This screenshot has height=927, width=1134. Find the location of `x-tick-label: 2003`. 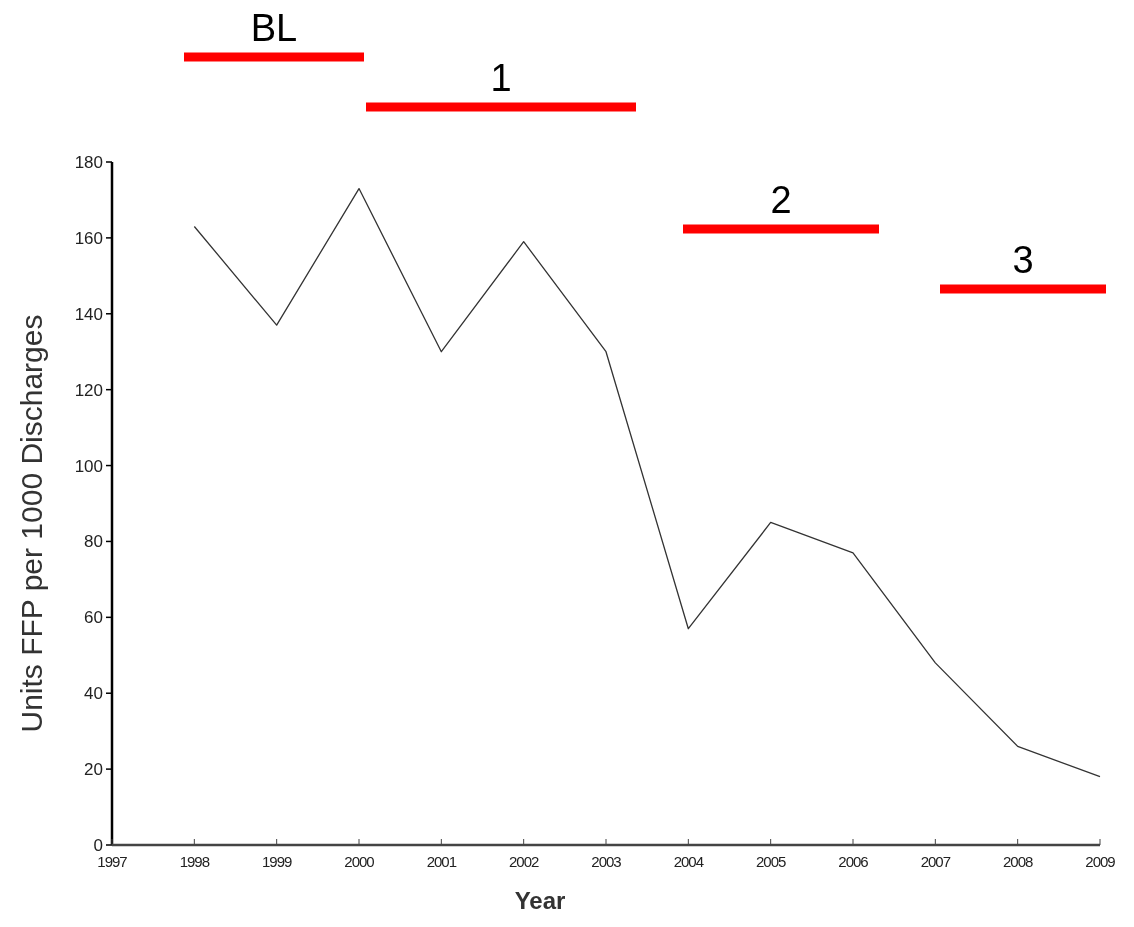

x-tick-label: 2003 is located at coordinates (606, 861).